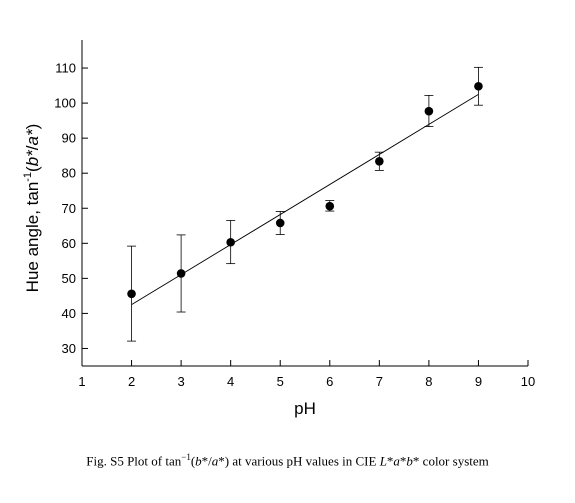  What do you see at coordinates (478, 381) in the screenshot?
I see `x-tick-label: 9` at bounding box center [478, 381].